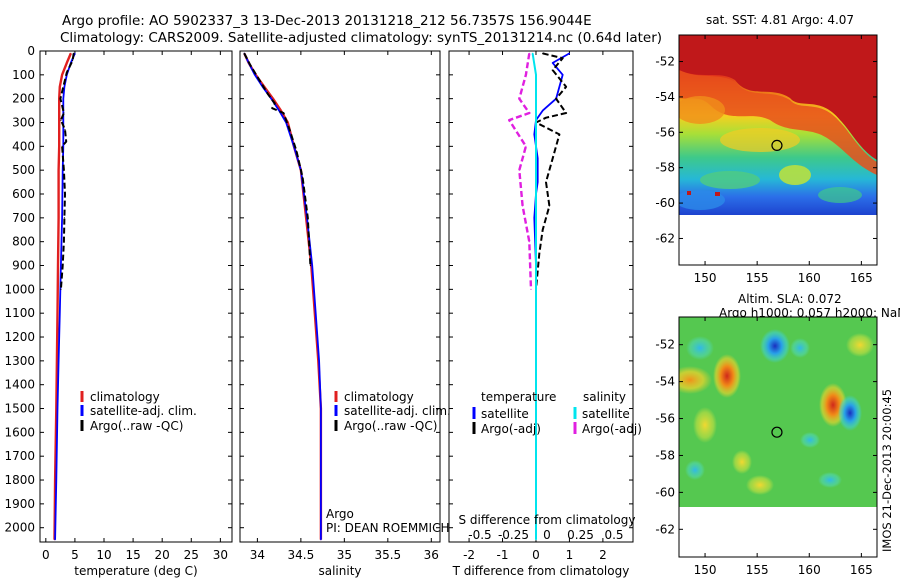 This screenshot has width=900, height=580. I want to click on y-tick-label: 900, so click(23, 266).